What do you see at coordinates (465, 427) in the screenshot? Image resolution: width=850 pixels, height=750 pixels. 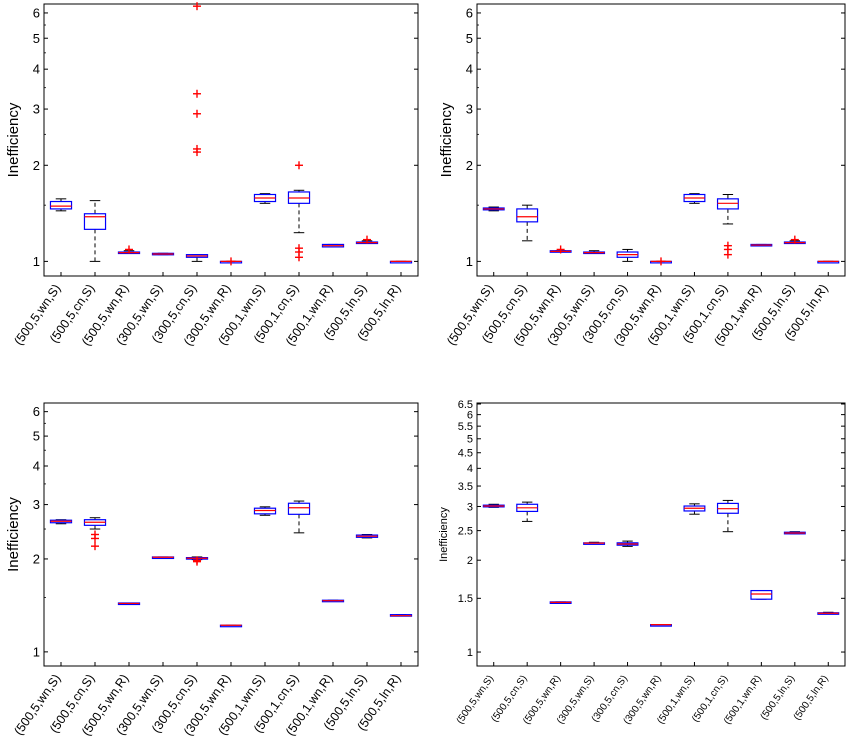 I see `y-tick-label: 5.5` at bounding box center [465, 427].